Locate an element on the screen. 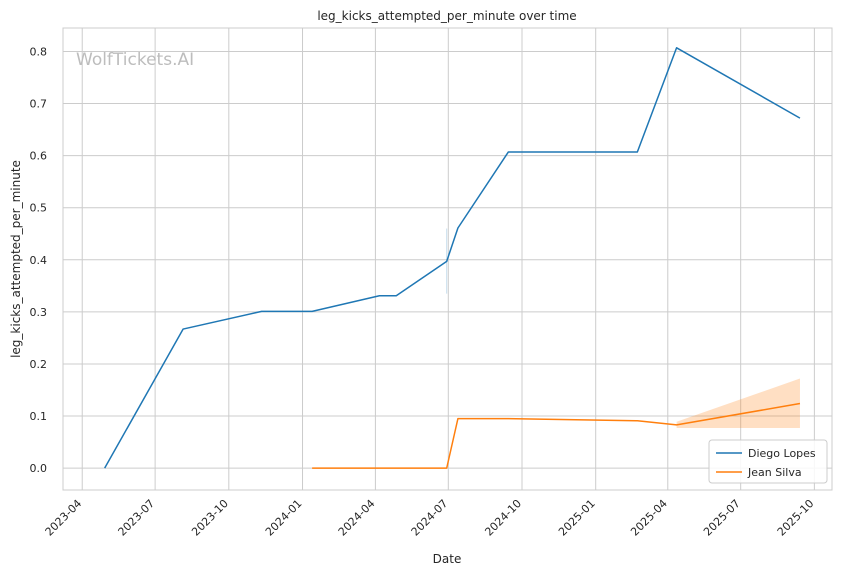 This screenshot has height=575, width=847. series-line-jean-silva is located at coordinates (556, 435).